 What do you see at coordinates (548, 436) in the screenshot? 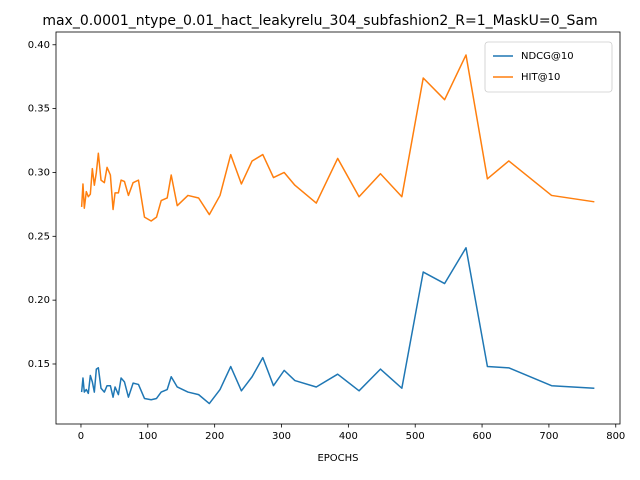
I see `x-tick-label: 700` at bounding box center [548, 436].